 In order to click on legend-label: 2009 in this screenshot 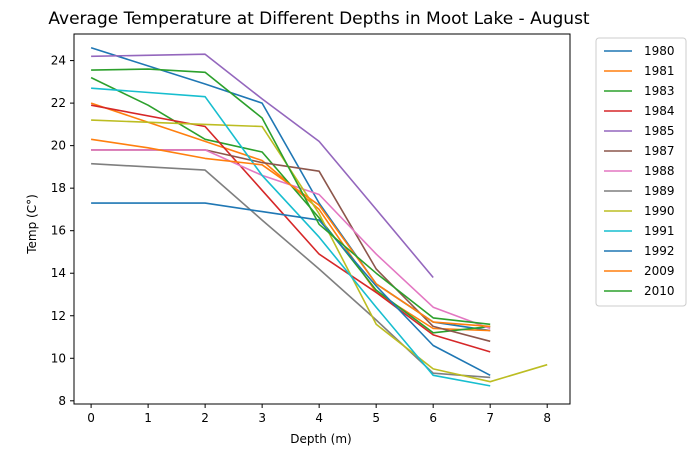, I will do `click(659, 271)`.